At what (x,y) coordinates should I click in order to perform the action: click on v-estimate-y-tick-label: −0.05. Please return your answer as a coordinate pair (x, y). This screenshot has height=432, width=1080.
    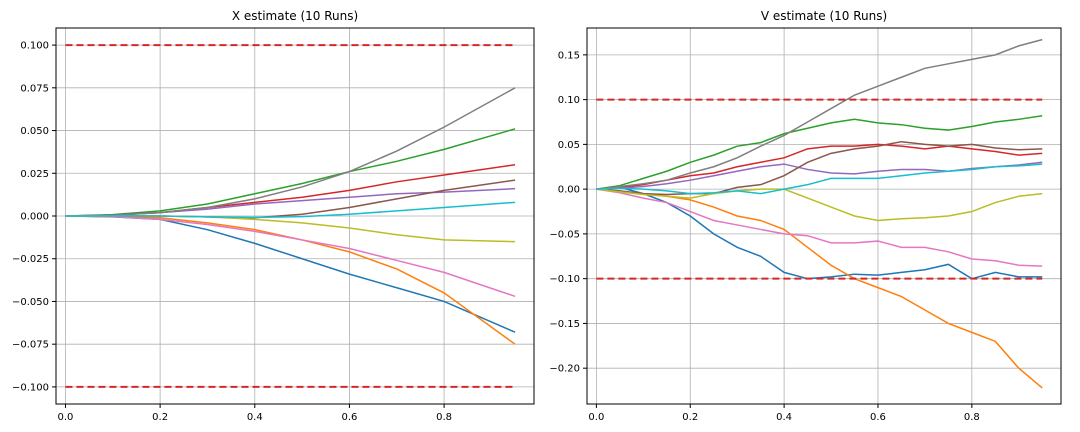
    Looking at the image, I should click on (564, 234).